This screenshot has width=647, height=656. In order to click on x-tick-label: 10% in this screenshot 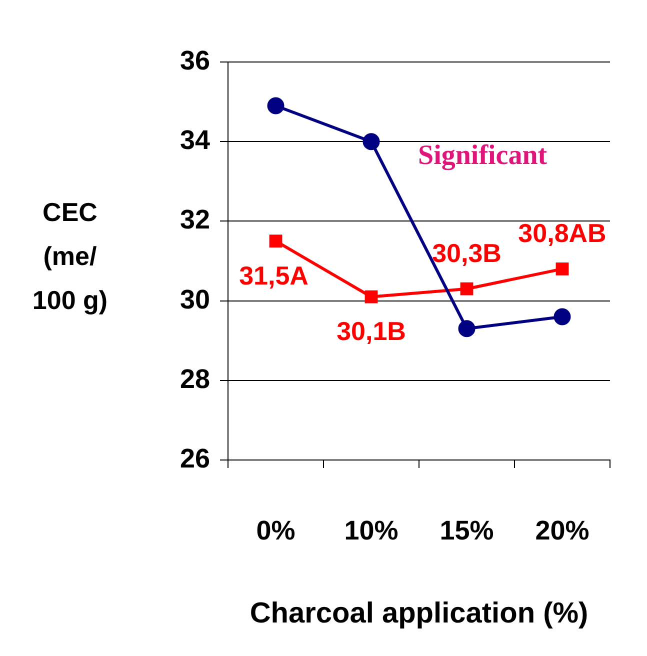, I will do `click(371, 531)`.